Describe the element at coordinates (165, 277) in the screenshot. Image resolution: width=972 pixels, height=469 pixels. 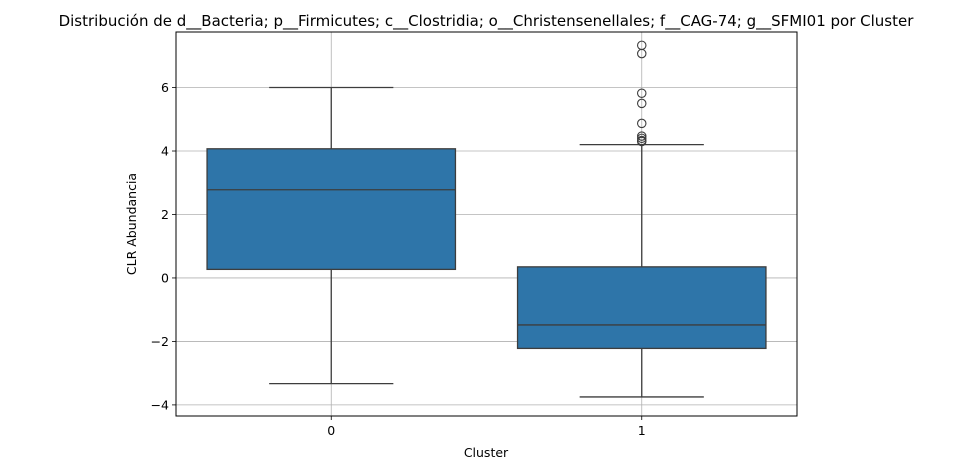
I see `y-tick-label: 0` at that location.